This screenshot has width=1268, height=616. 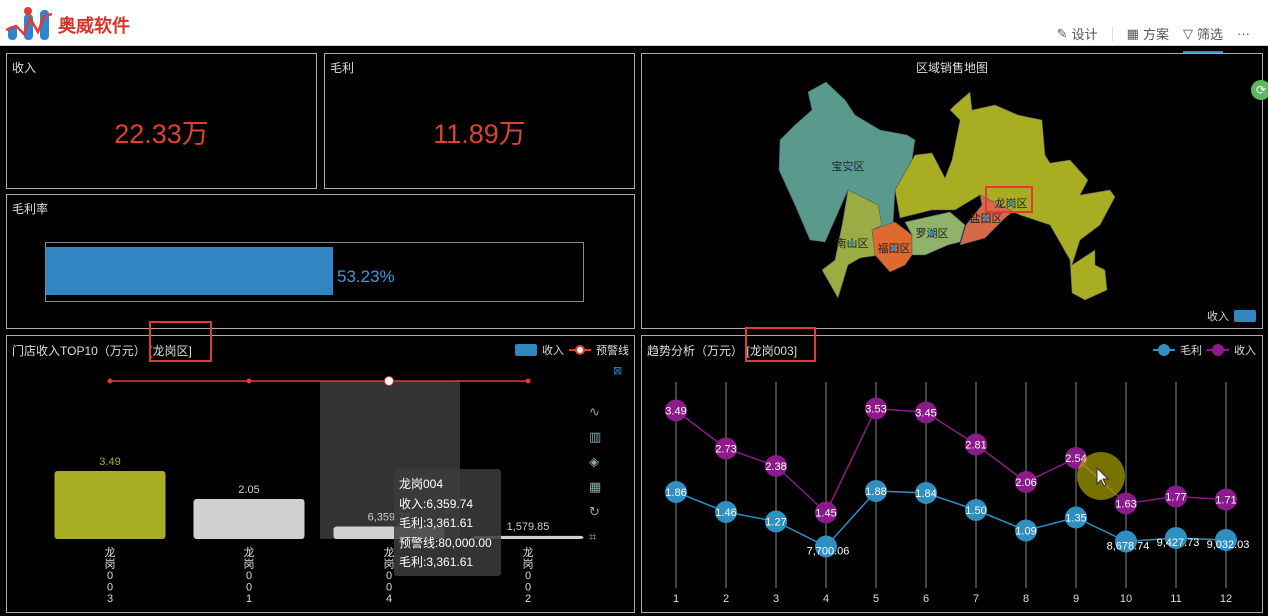 I want to click on x-axis-label: 11, so click(x=1175, y=599).